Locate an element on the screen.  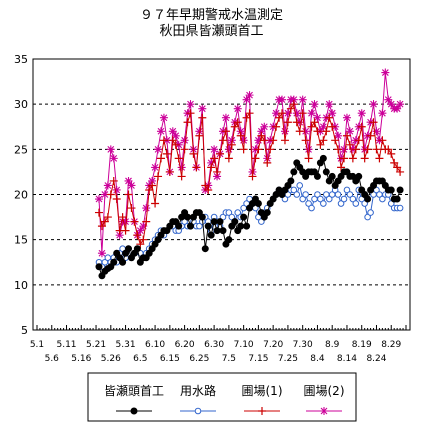
x-tick-label-lower-2: 5.26 is located at coordinates (111, 359).